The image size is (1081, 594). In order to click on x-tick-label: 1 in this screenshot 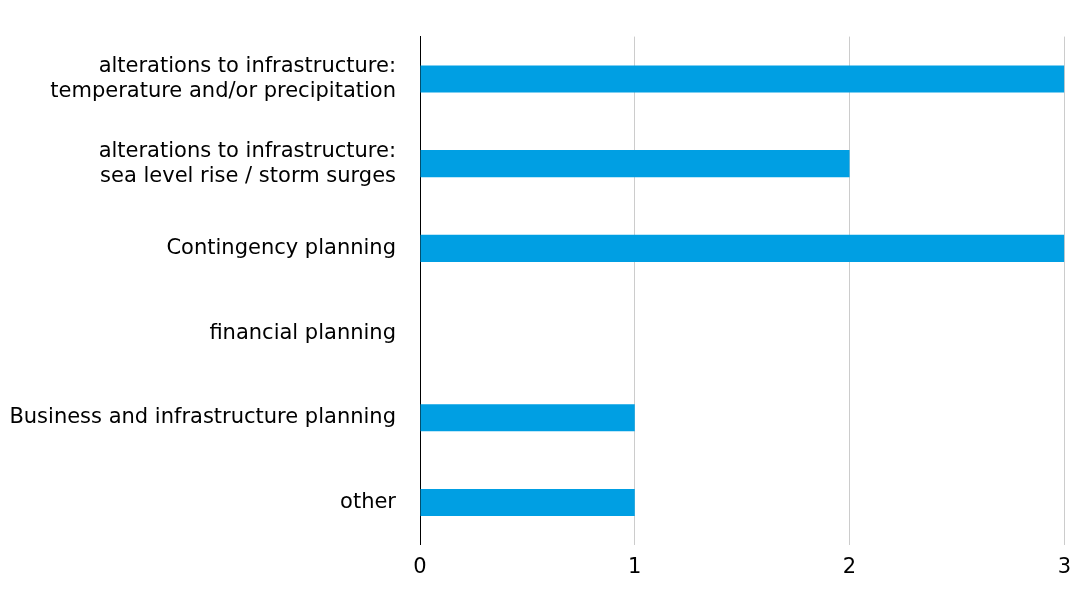, I will do `click(635, 565)`.